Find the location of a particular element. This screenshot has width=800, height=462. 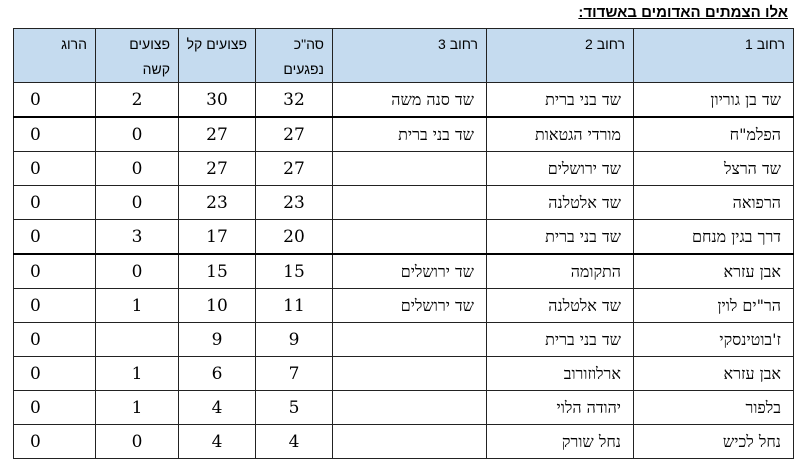

page-title: אלו הצמתים האדומים באשדוד: is located at coordinates (683, 12).